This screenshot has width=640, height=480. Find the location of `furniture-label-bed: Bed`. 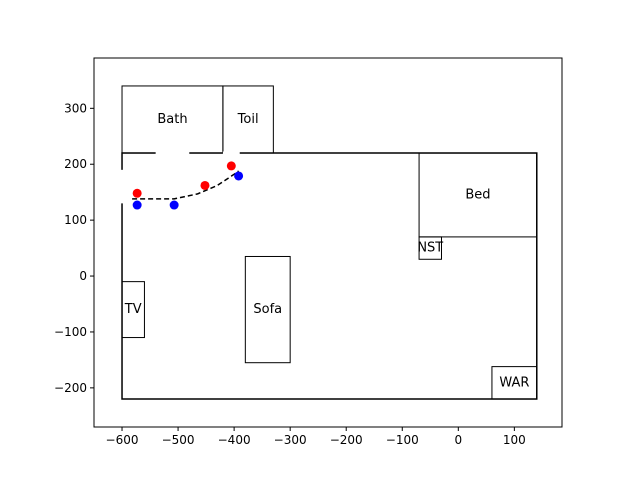

furniture-label-bed: Bed is located at coordinates (477, 194).